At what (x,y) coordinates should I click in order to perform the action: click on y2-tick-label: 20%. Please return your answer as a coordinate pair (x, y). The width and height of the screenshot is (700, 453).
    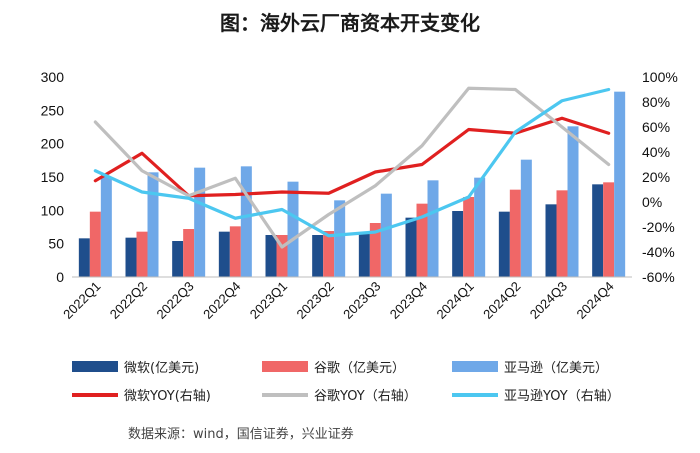
    Looking at the image, I should click on (656, 177).